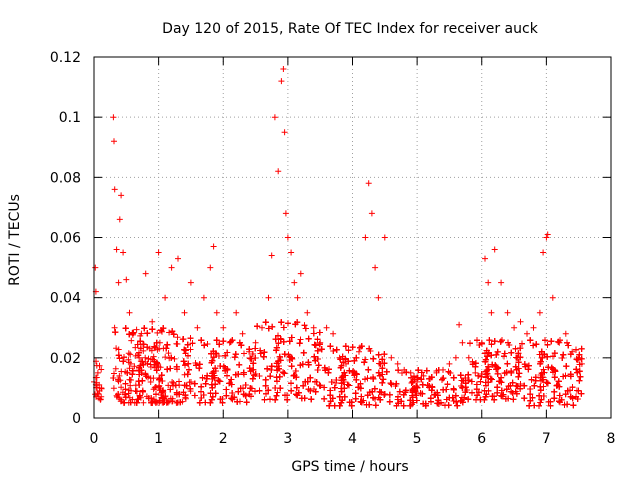  Describe the element at coordinates (611, 439) in the screenshot. I see `x-tick-label: 8` at that location.